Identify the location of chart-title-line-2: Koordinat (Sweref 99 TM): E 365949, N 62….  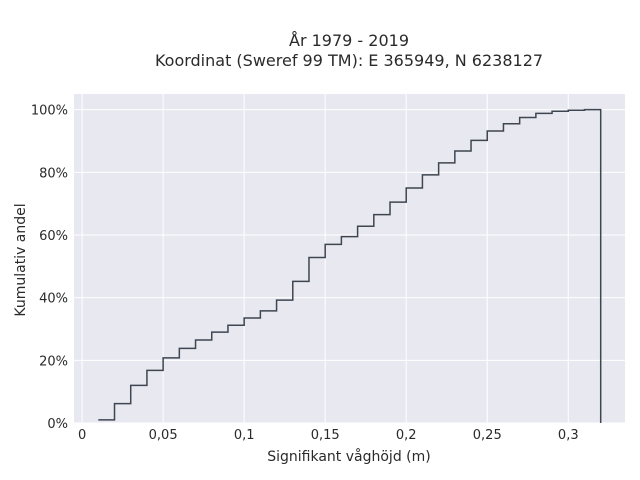
(349, 60).